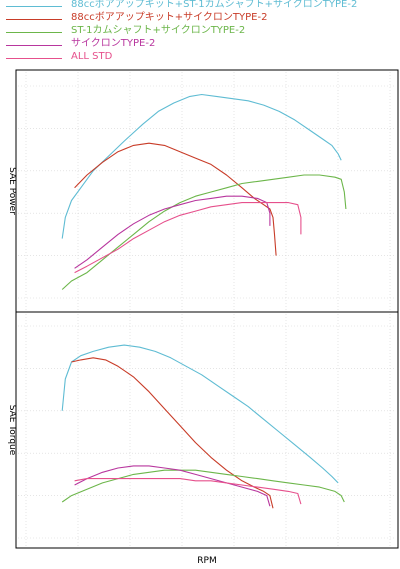  What do you see at coordinates (206, 561) in the screenshot?
I see `x-axis-label: RPM` at bounding box center [206, 561].